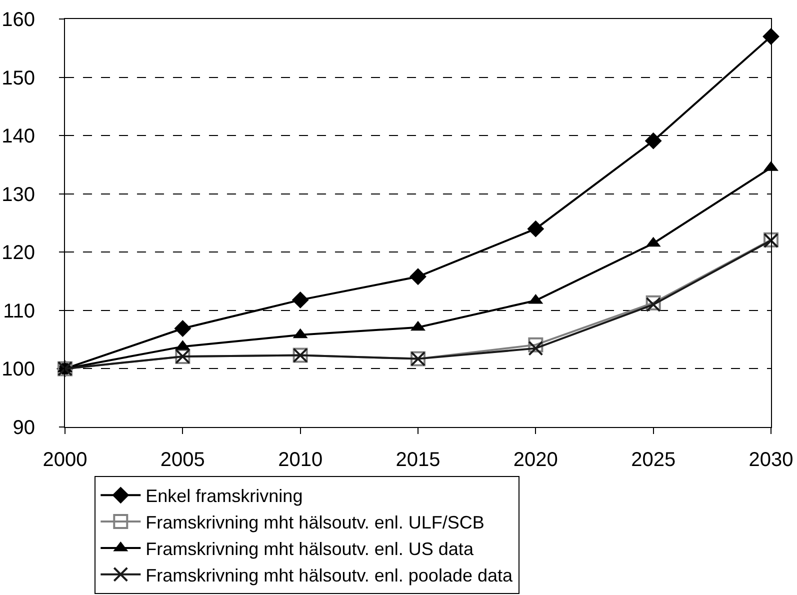 The width and height of the screenshot is (797, 595). What do you see at coordinates (18, 78) in the screenshot?
I see `y-tick-label: 150` at bounding box center [18, 78].